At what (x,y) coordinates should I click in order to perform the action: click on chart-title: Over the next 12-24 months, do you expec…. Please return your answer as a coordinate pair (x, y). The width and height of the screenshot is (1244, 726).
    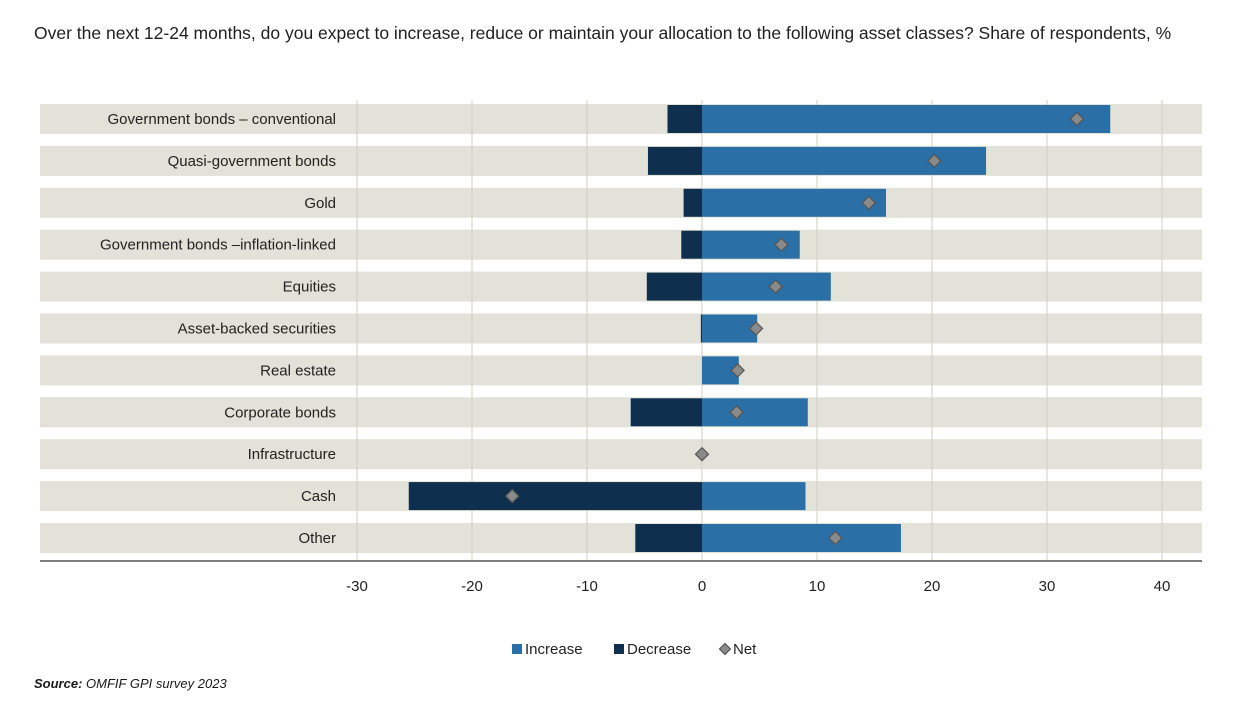
    Looking at the image, I should click on (603, 33).